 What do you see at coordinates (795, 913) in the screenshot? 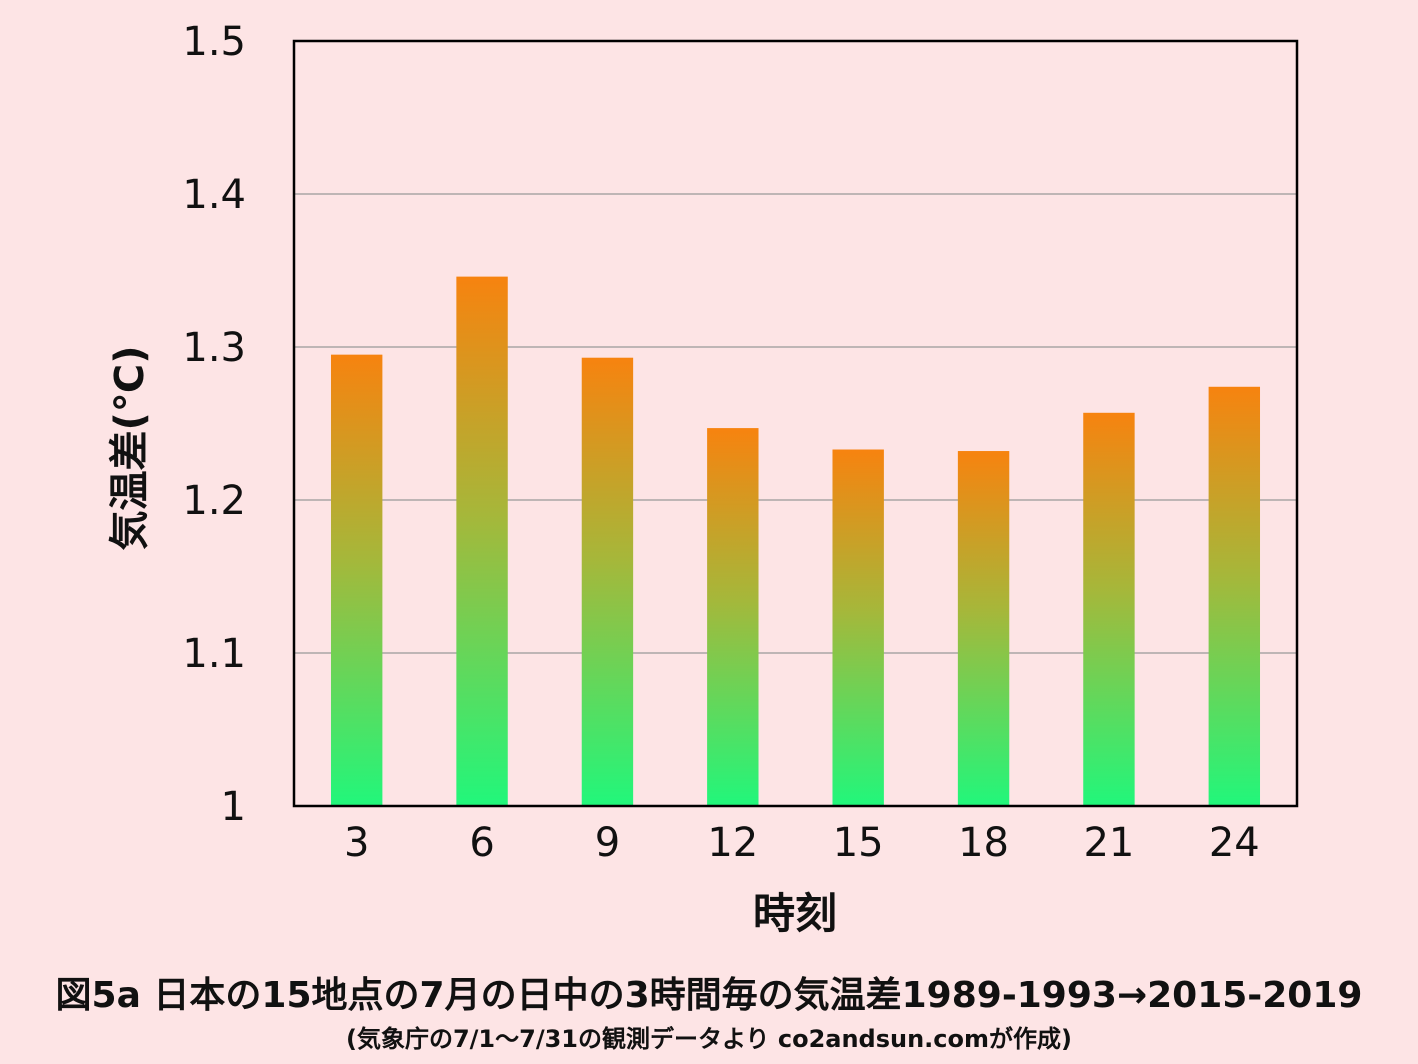
I see `x-axis-label: 時刻` at bounding box center [795, 913].